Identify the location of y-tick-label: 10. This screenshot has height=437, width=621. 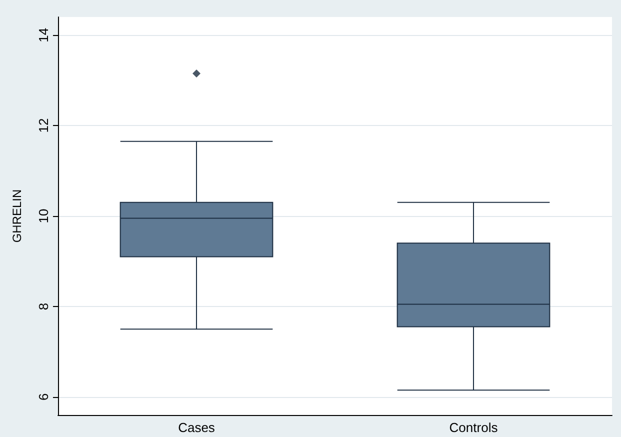
(43, 216).